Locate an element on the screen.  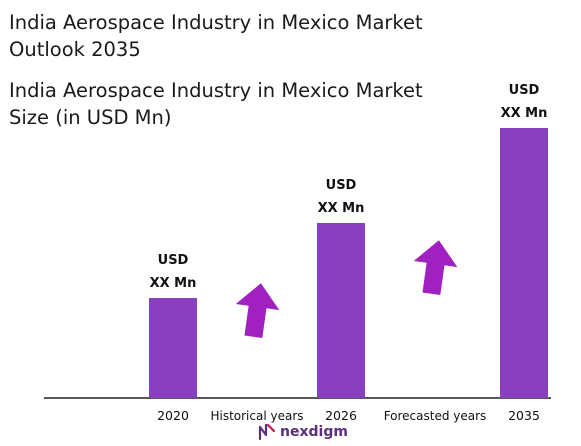
x-tick-2020: 2020 is located at coordinates (173, 415).